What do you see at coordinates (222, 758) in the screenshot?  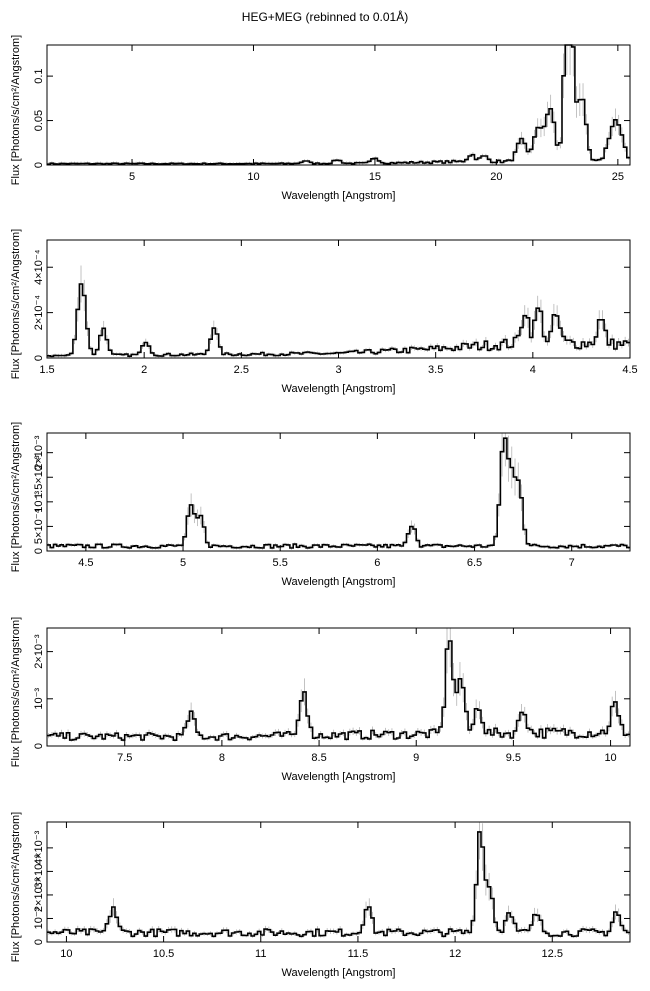 I see `x-tick-label: 8` at bounding box center [222, 758].